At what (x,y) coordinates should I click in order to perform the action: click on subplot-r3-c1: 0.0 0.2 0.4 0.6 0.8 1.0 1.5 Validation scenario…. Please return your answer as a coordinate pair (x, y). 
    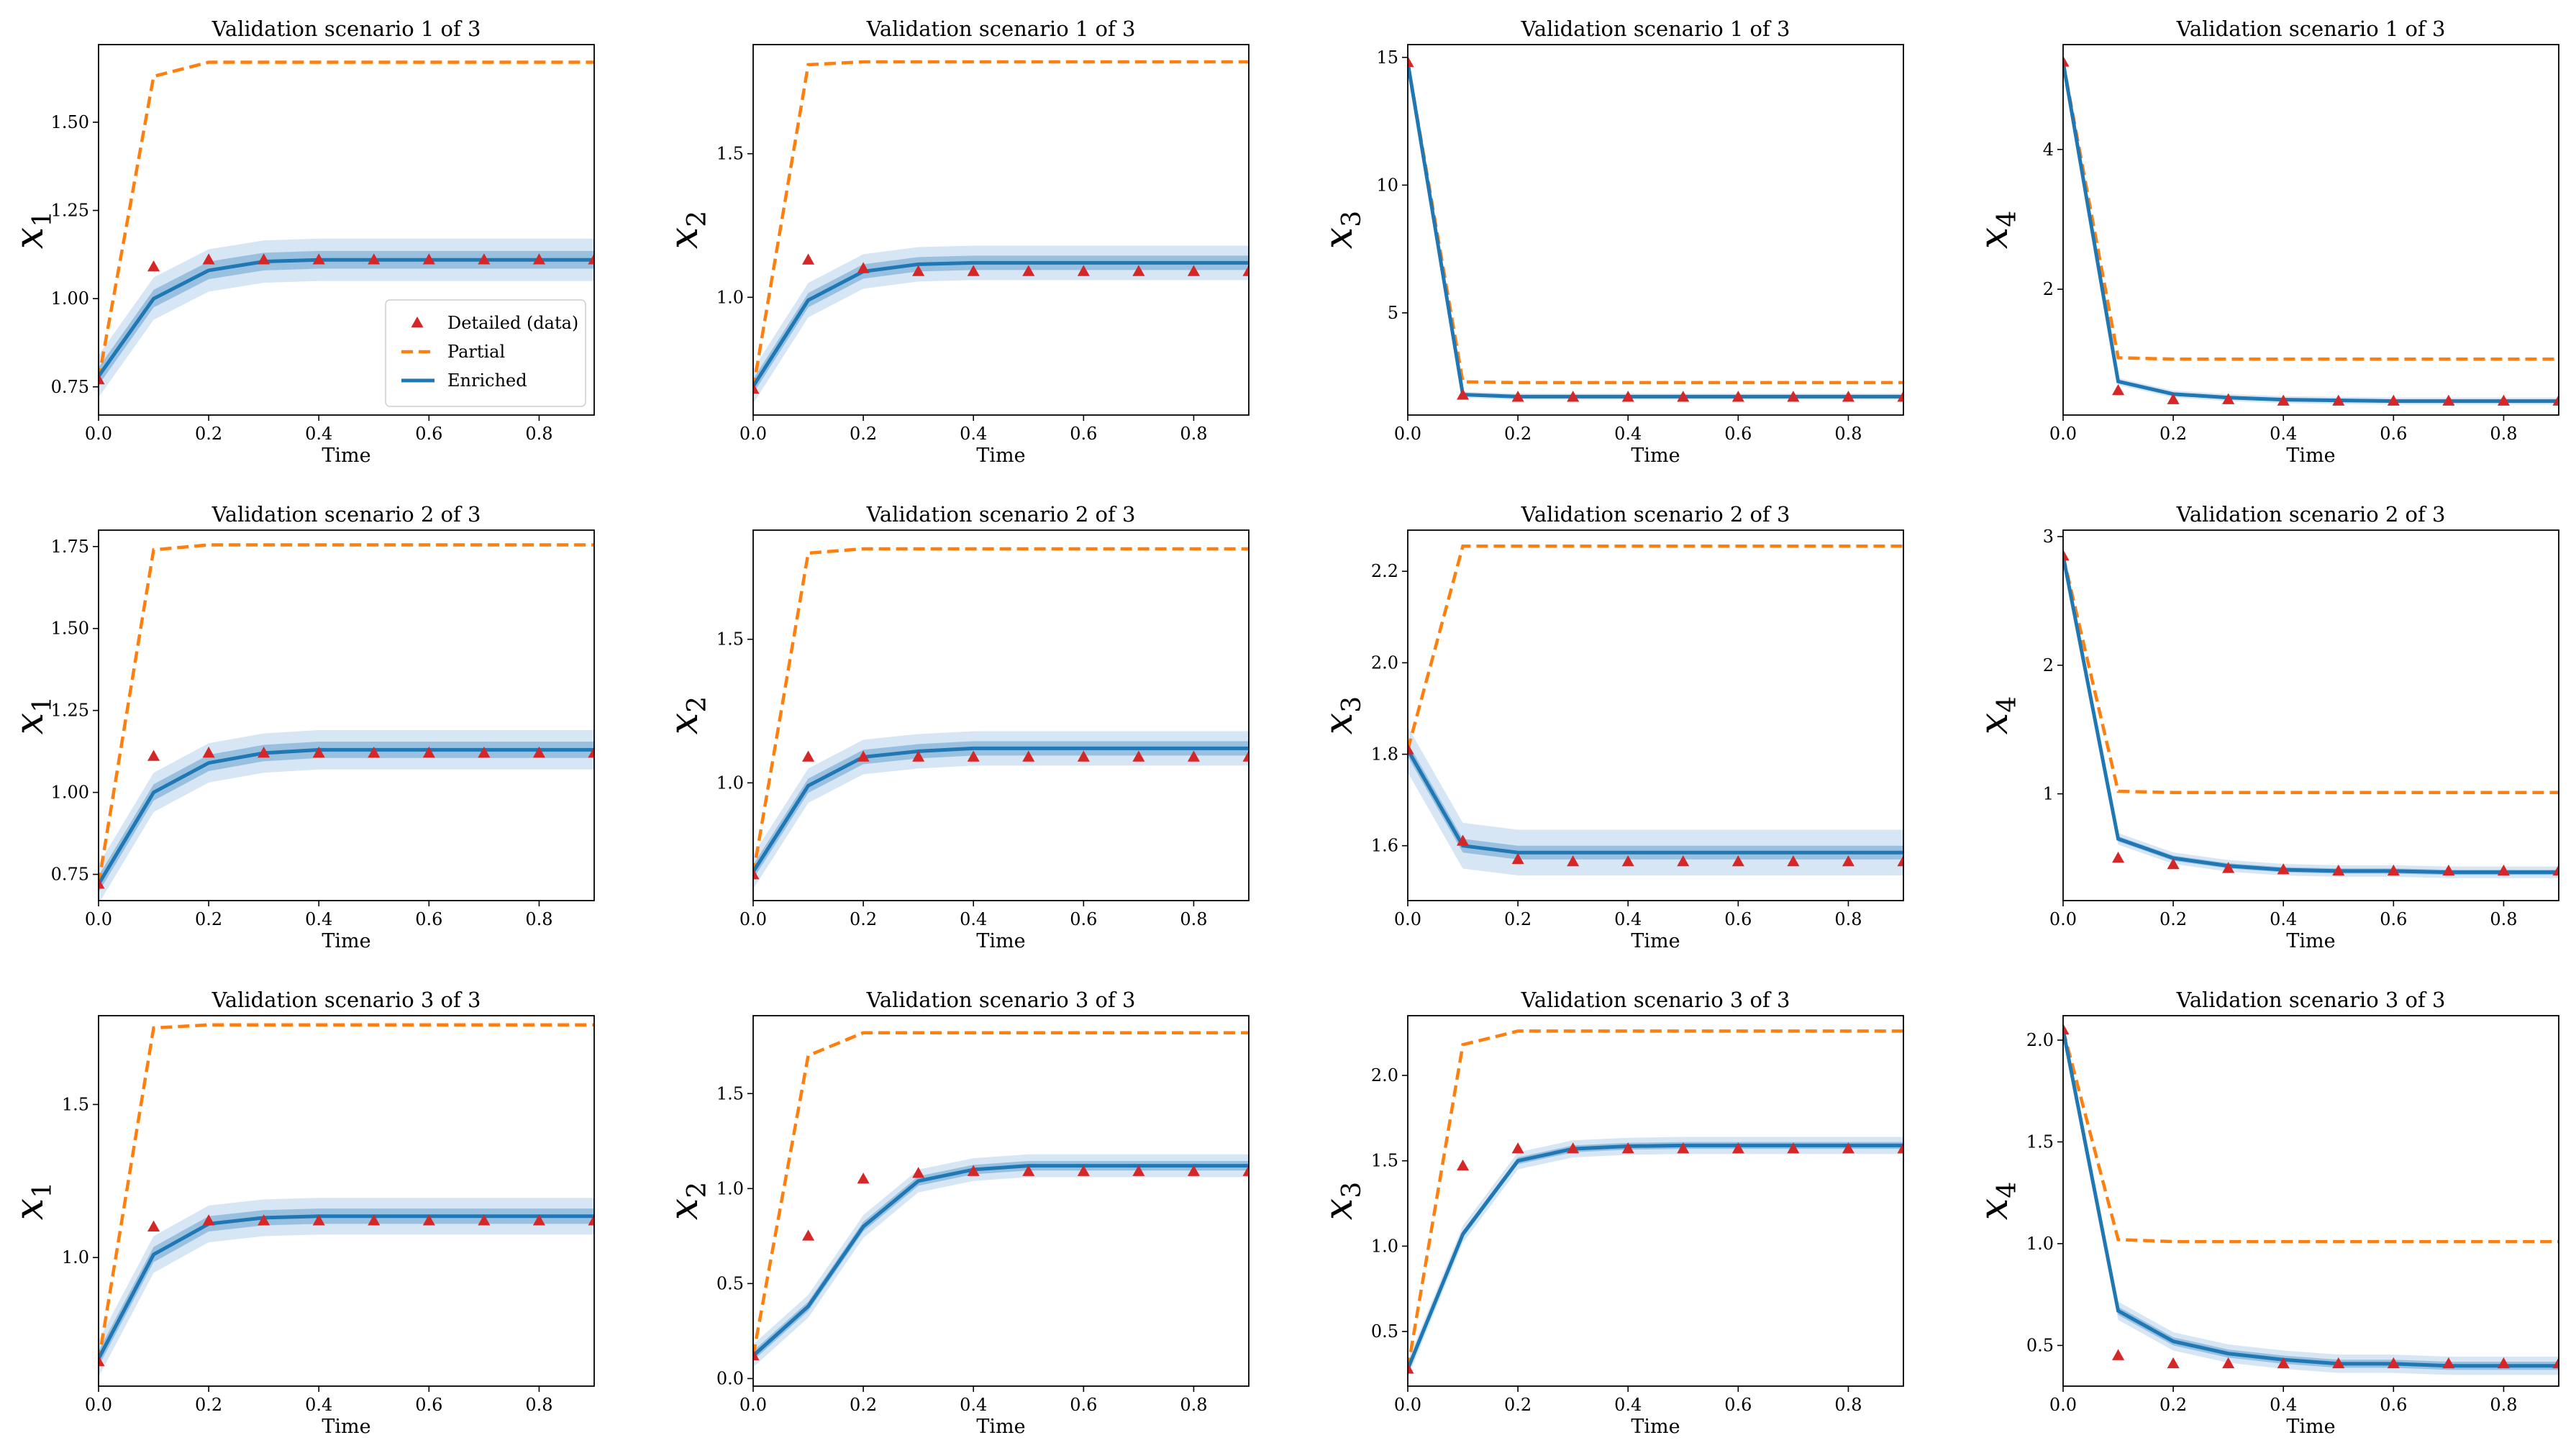
    Looking at the image, I should click on (300, 1213).